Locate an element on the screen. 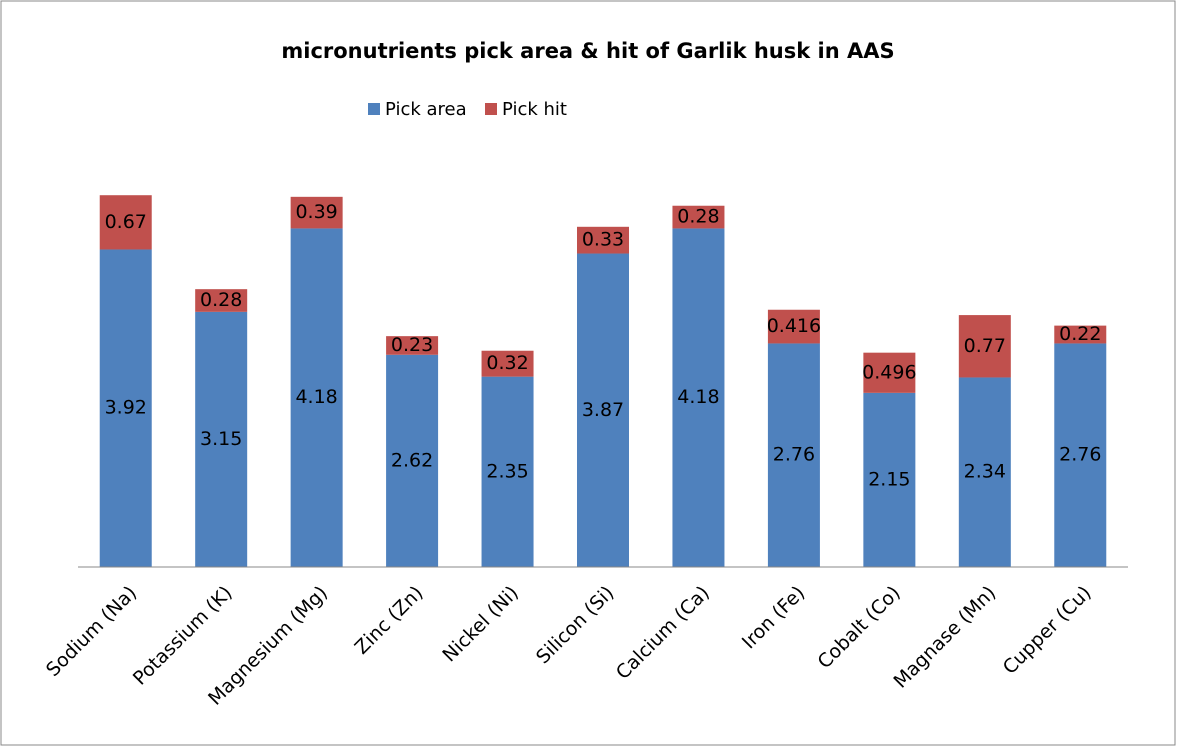 The width and height of the screenshot is (1177, 747). value-label: 0.77 is located at coordinates (985, 346).